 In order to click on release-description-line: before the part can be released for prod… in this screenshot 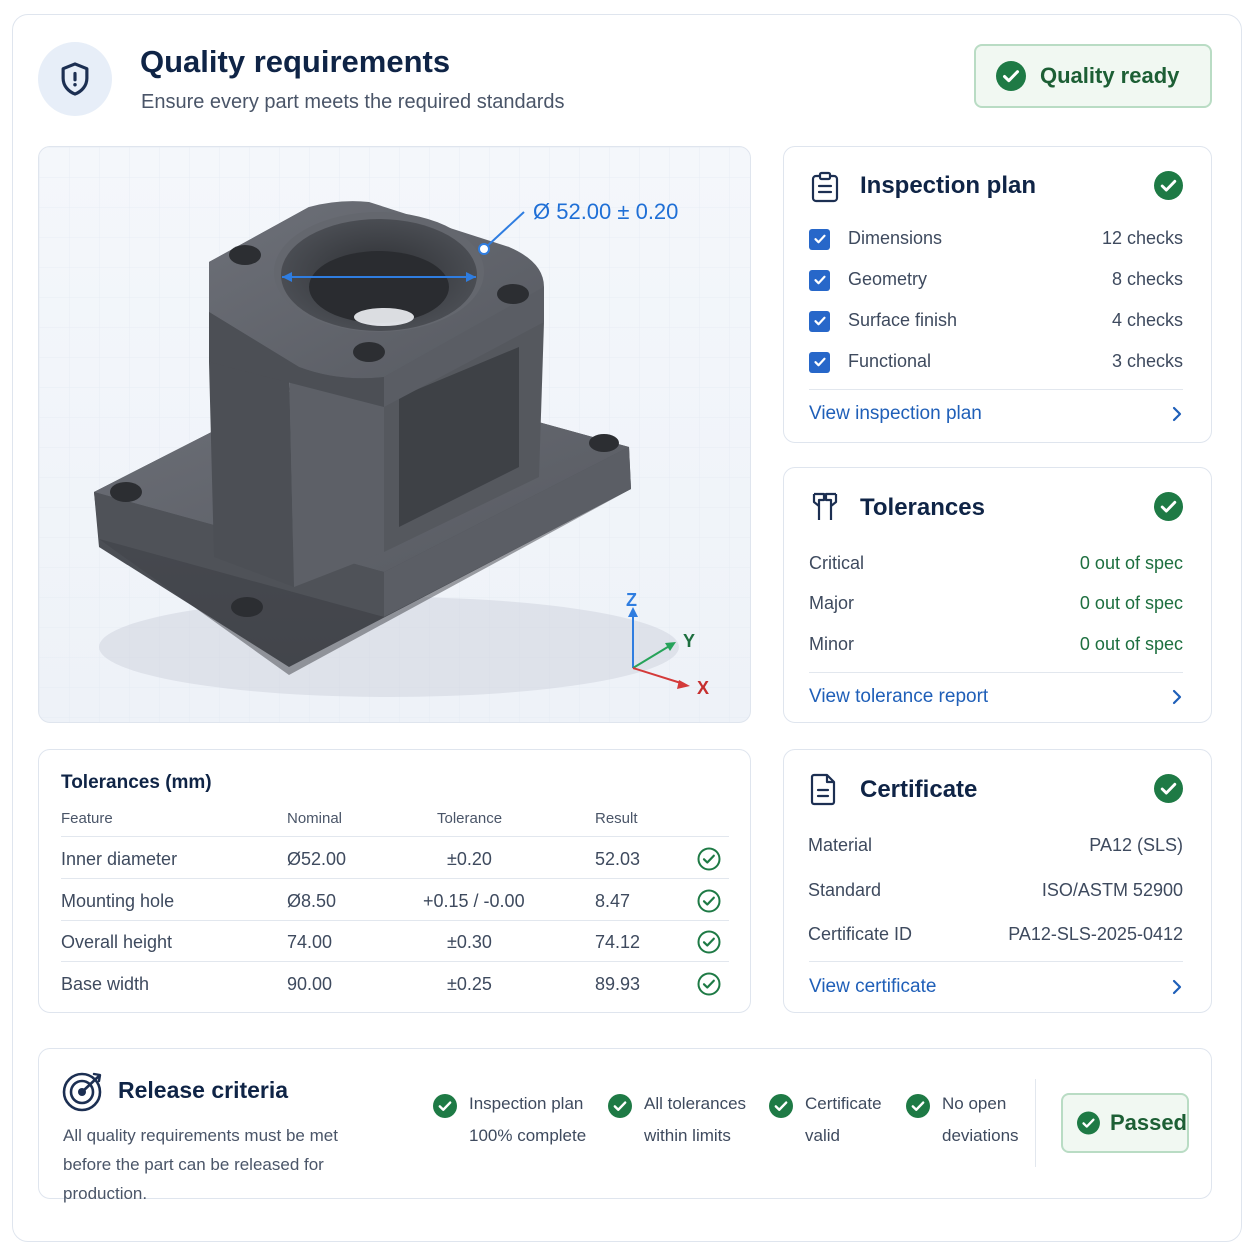, I will do `click(193, 1179)`.